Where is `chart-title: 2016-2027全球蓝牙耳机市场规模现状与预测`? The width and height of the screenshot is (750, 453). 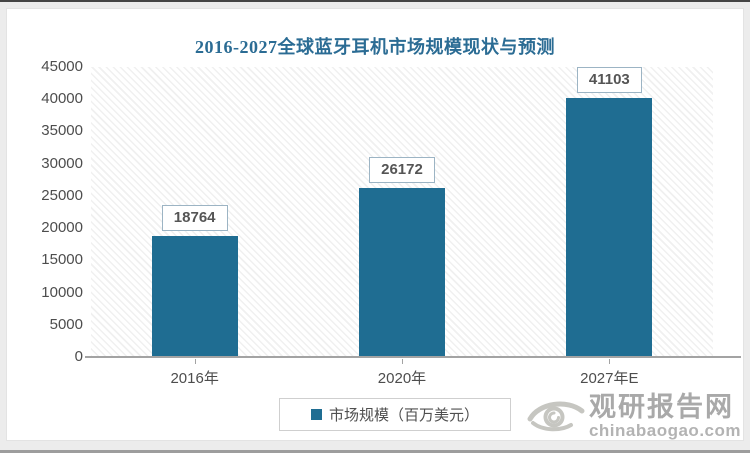 chart-title: 2016-2027全球蓝牙耳机市场规模现状与预测 is located at coordinates (375, 47).